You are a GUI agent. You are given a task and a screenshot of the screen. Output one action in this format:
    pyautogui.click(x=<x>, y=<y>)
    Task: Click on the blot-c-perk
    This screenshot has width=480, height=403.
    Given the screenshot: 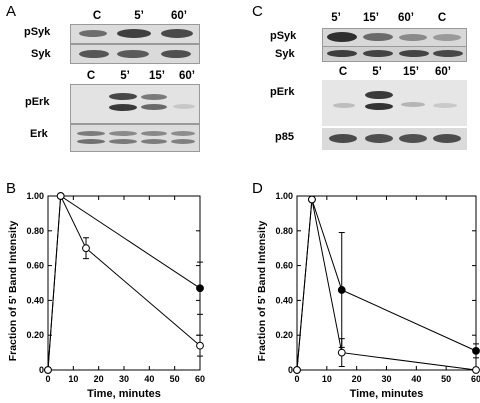 What is the action you would take?
    pyautogui.click(x=394, y=103)
    